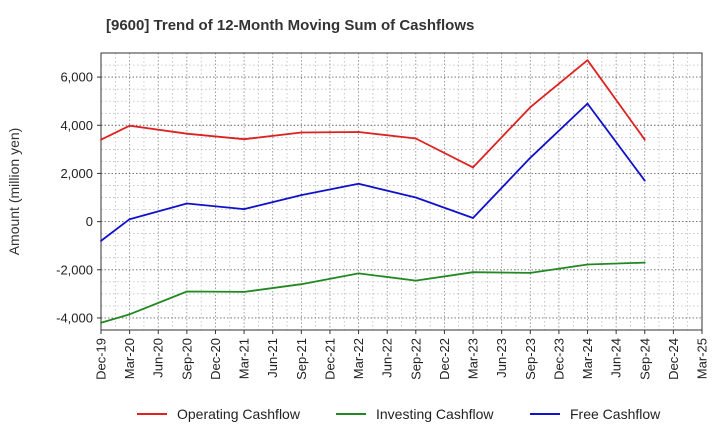 Image resolution: width=720 pixels, height=440 pixels. Describe the element at coordinates (301, 359) in the screenshot. I see `x-tick-label: Sep-21` at that location.